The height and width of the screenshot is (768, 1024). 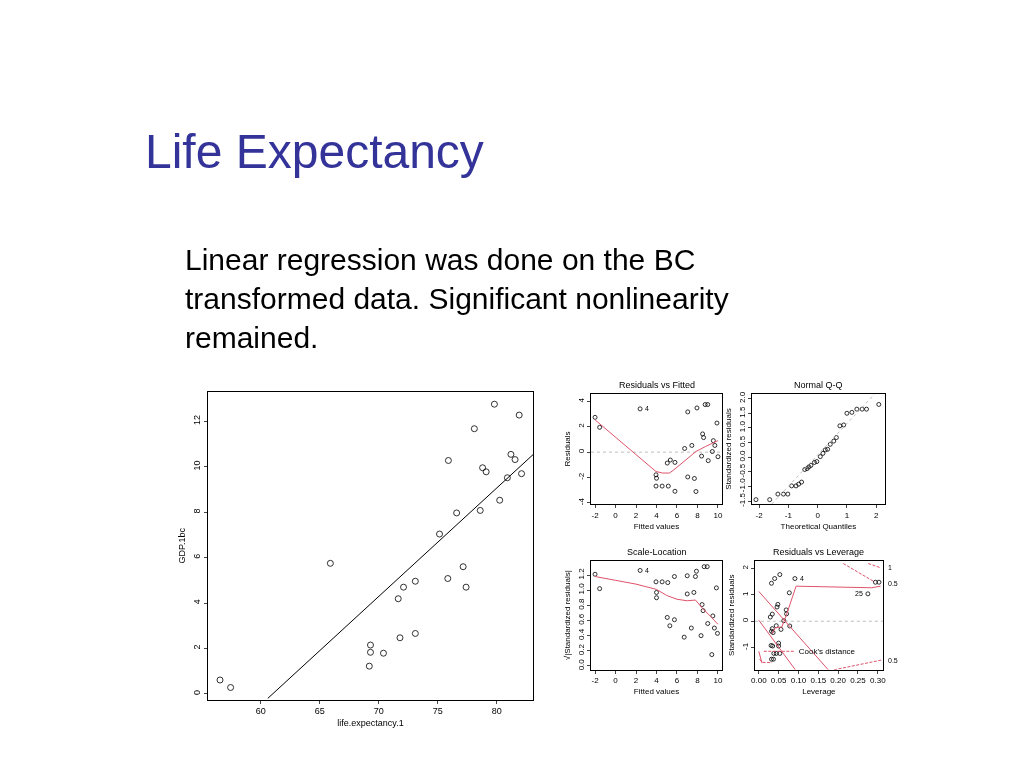 I want to click on x-tick-label: 65, so click(x=319, y=711).